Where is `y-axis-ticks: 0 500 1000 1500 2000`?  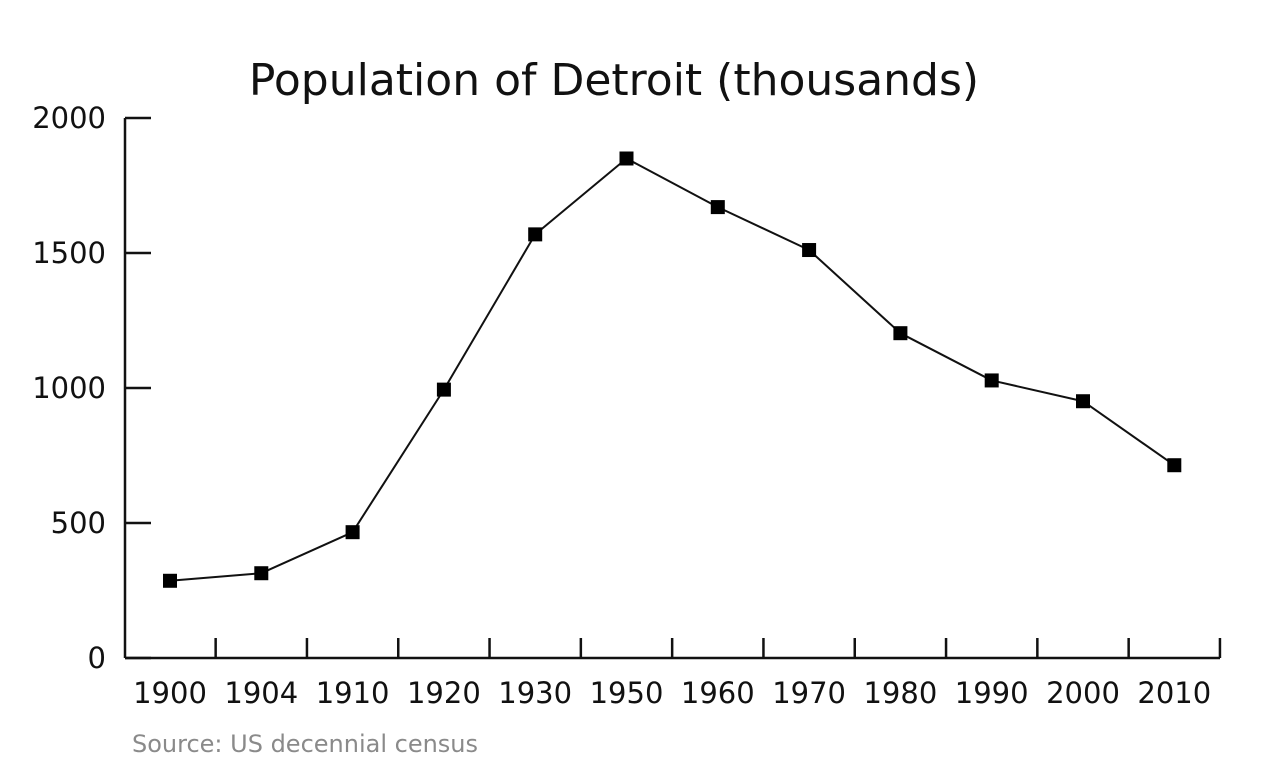
y-axis-ticks: 0 500 1000 1500 2000 is located at coordinates (91, 388).